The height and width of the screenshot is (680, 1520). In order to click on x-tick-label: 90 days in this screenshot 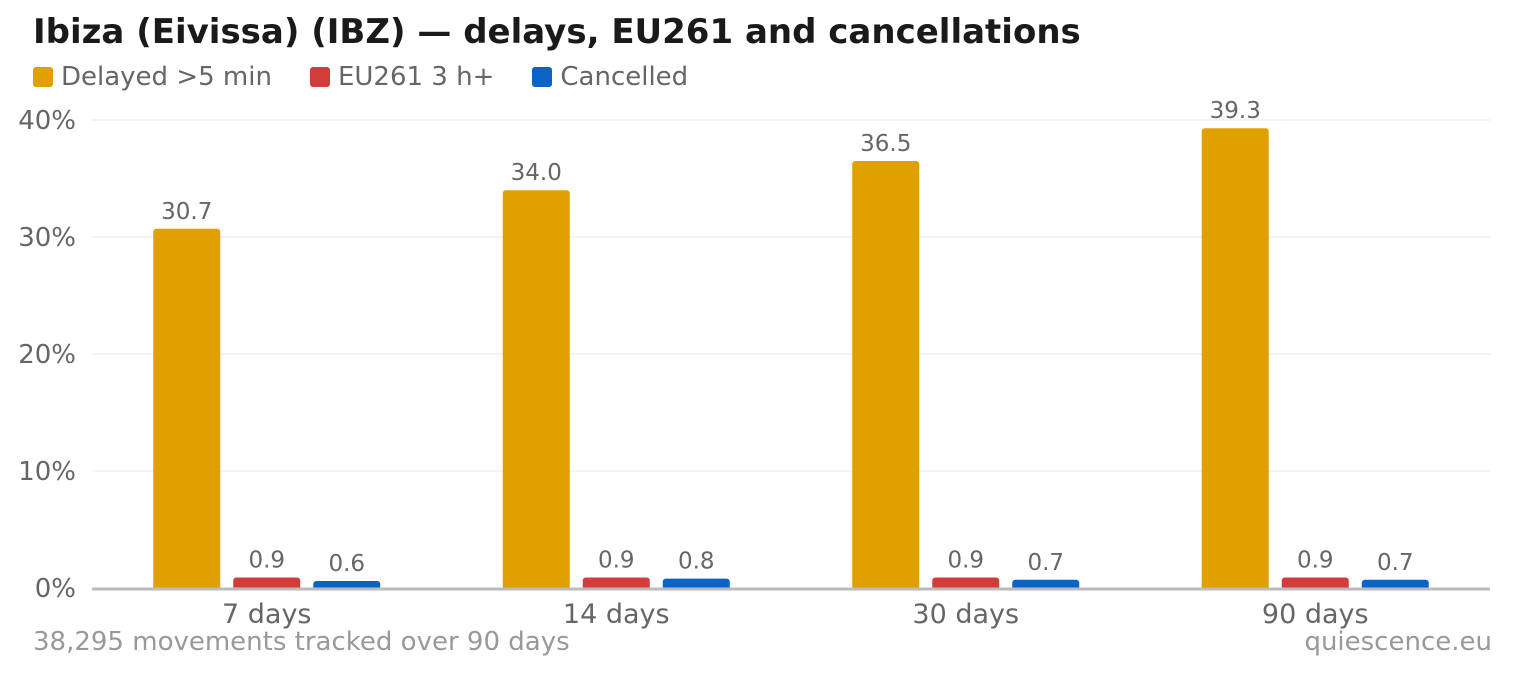, I will do `click(1315, 614)`.